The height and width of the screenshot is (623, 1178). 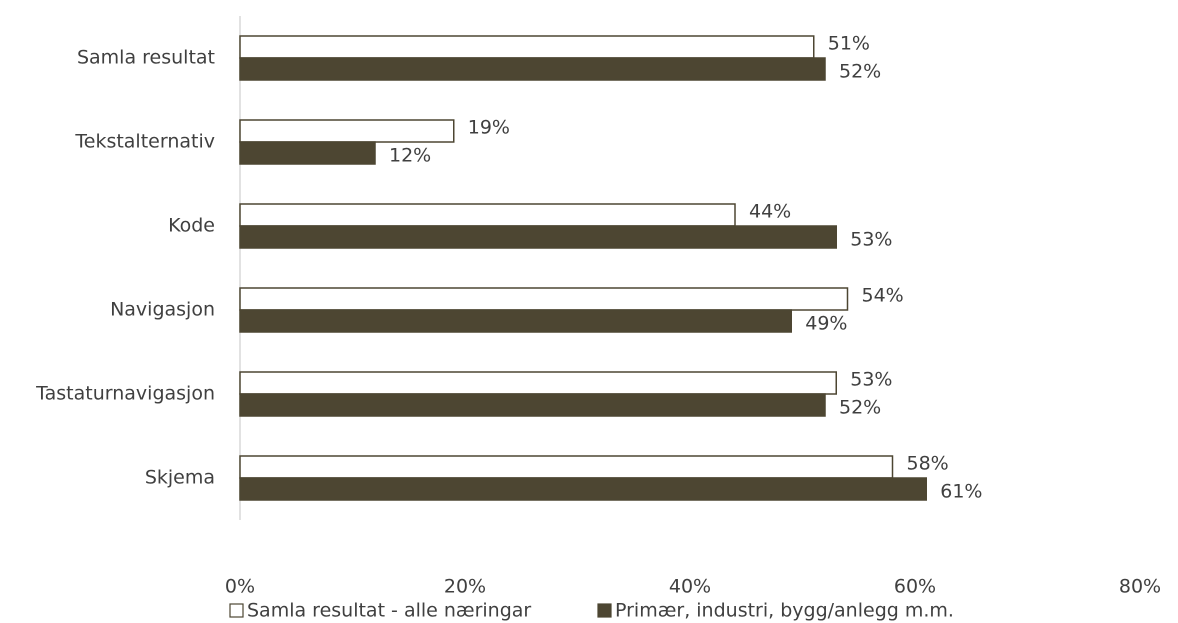 I want to click on y-tick-label: Skjema, so click(x=180, y=478).